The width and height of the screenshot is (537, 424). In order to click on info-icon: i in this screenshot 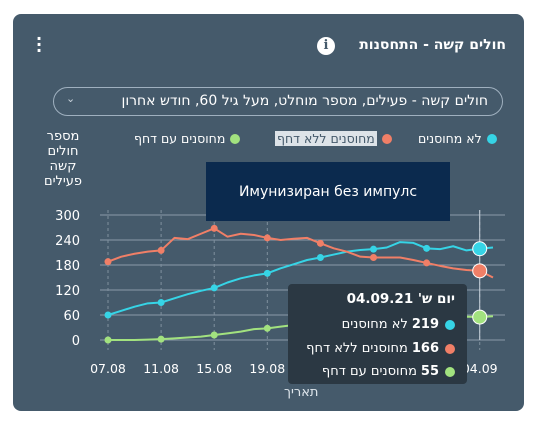, I will do `click(326, 46)`.